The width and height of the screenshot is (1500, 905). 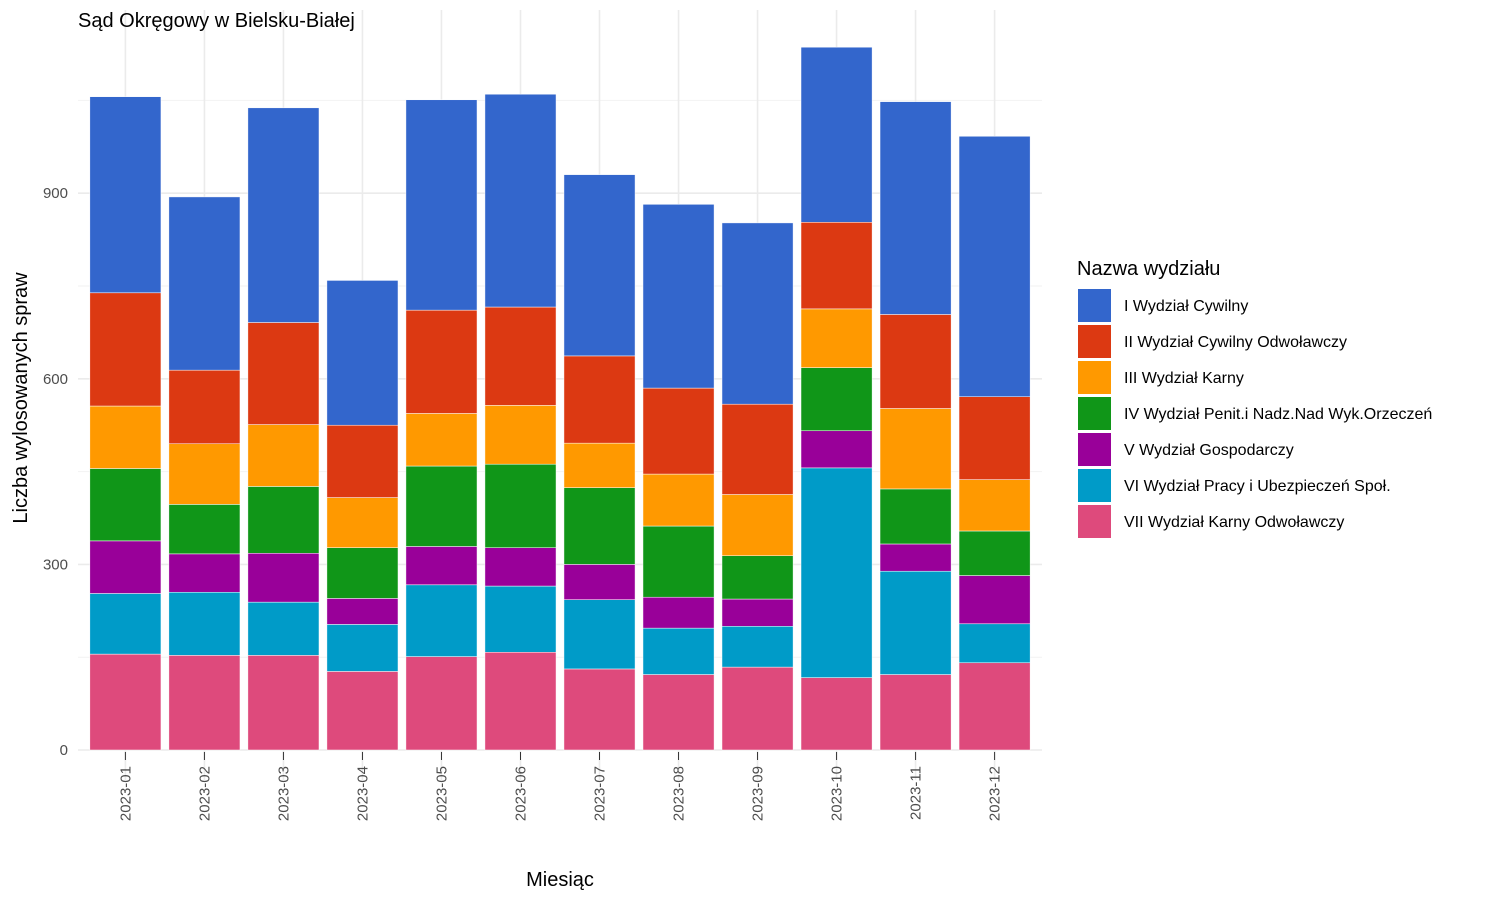 I want to click on y-tick-label: 600, so click(x=55, y=379).